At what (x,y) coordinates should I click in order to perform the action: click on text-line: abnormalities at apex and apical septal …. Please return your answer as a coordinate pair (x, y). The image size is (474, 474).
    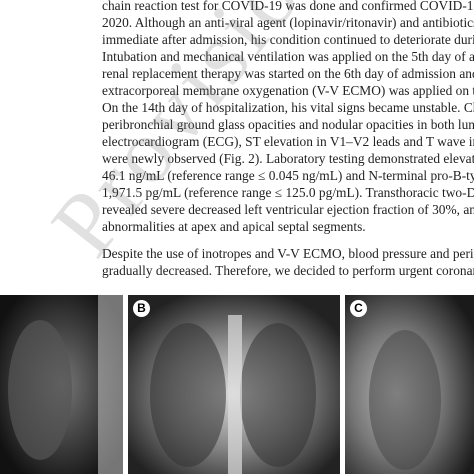
    Looking at the image, I should click on (234, 226).